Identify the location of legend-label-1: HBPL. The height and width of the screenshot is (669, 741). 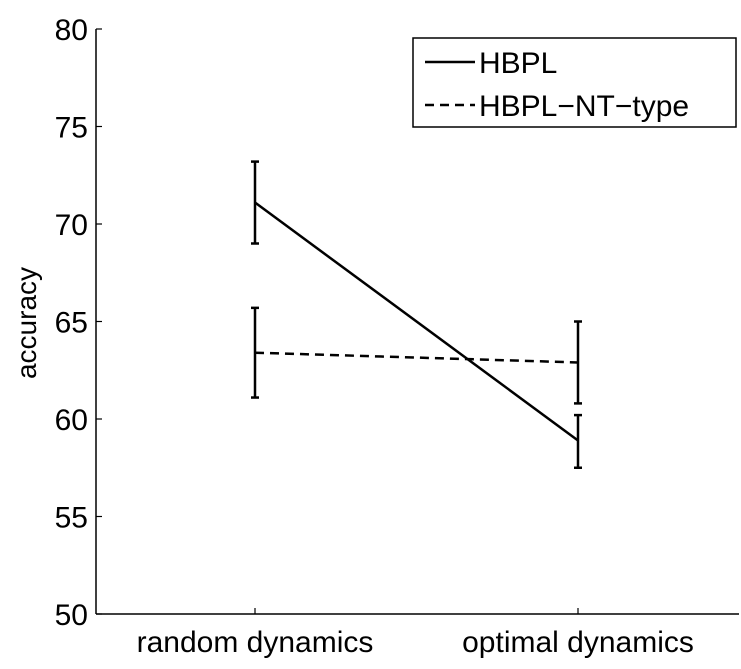
(518, 63).